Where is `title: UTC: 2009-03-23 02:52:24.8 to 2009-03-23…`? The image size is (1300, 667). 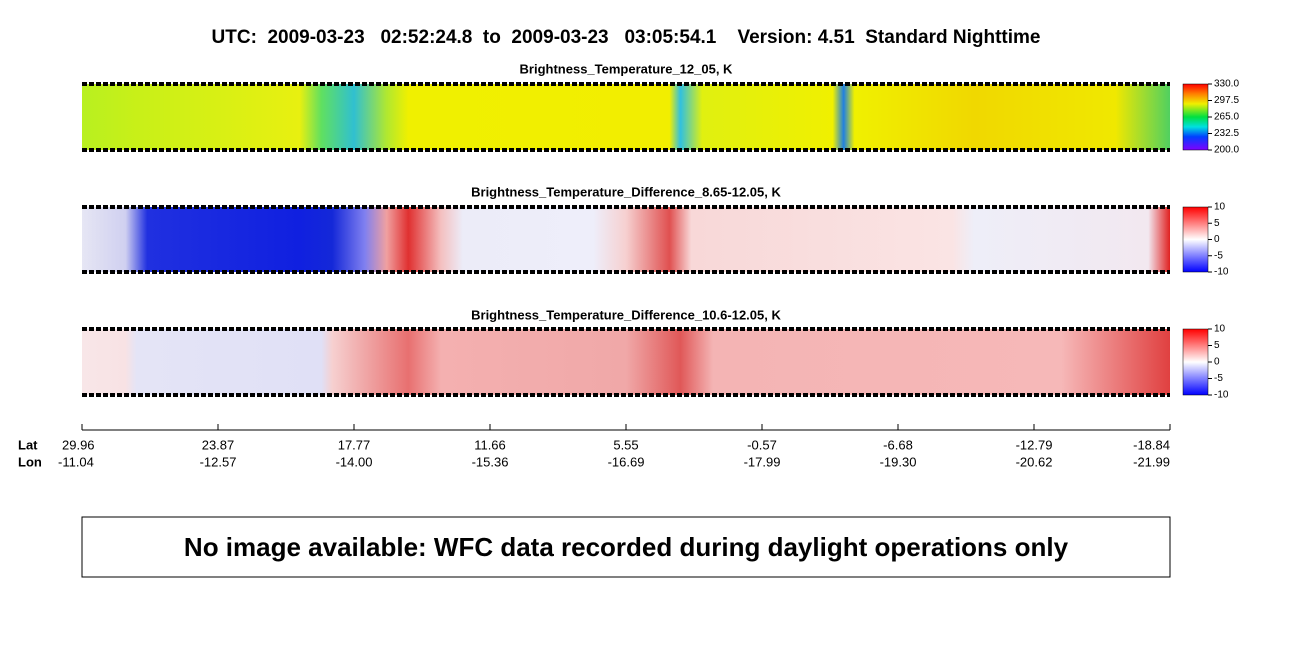 title: UTC: 2009-03-23 02:52:24.8 to 2009-03-23… is located at coordinates (626, 37).